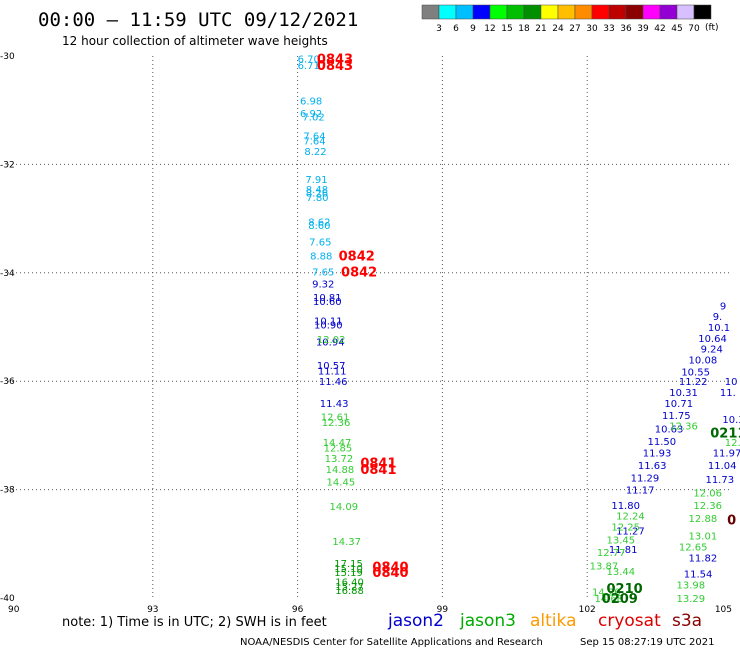 The height and width of the screenshot is (650, 740). What do you see at coordinates (629, 621) in the screenshot?
I see `legend-entry-cryosat: cryosat` at bounding box center [629, 621].